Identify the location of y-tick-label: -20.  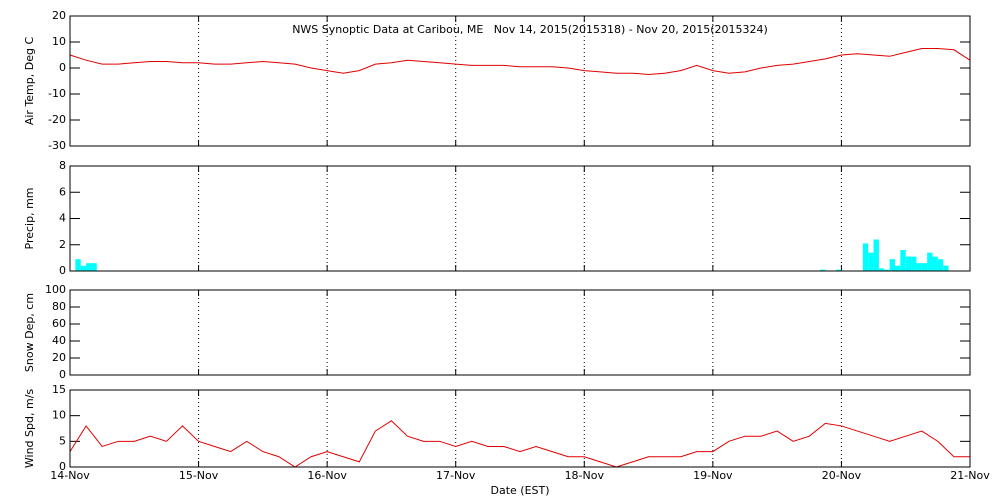
(57, 119).